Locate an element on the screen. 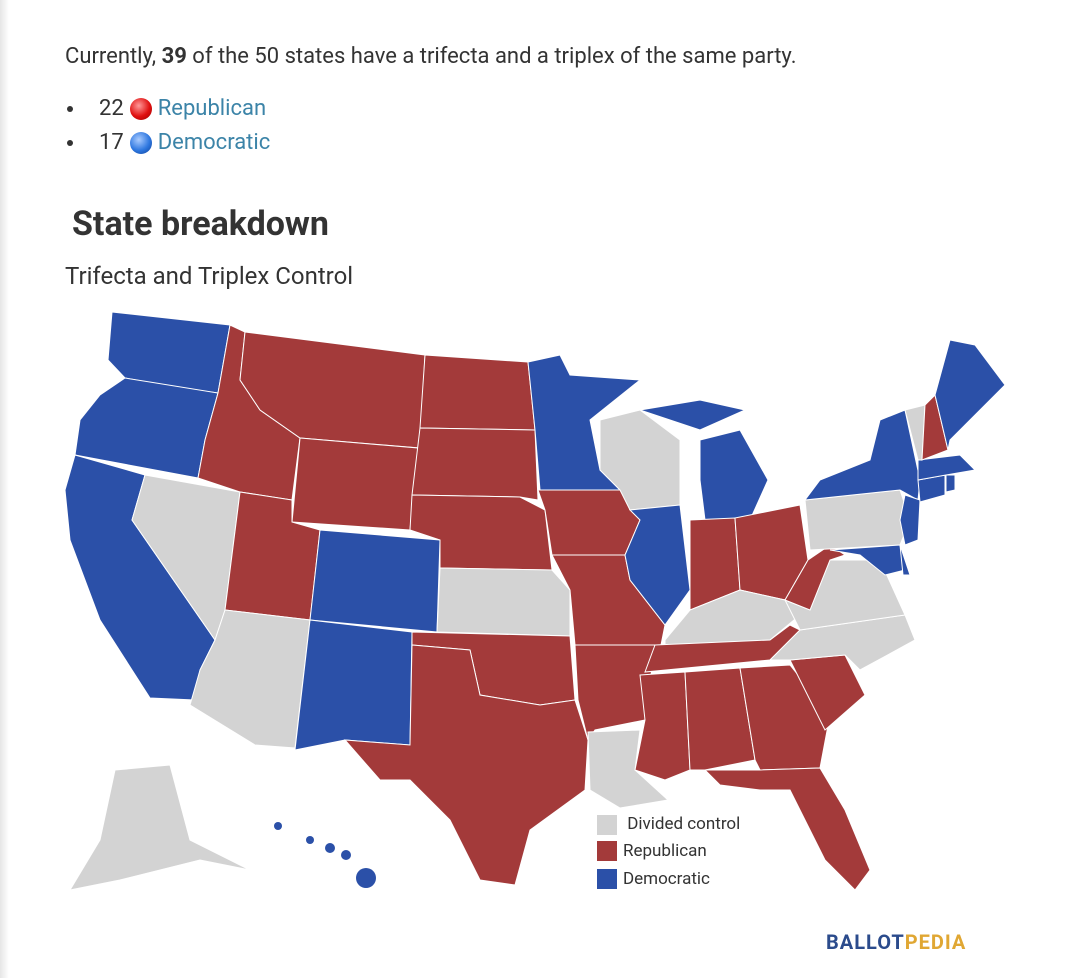 This screenshot has width=1067, height=978. legend-item: Democratic is located at coordinates (668, 879).